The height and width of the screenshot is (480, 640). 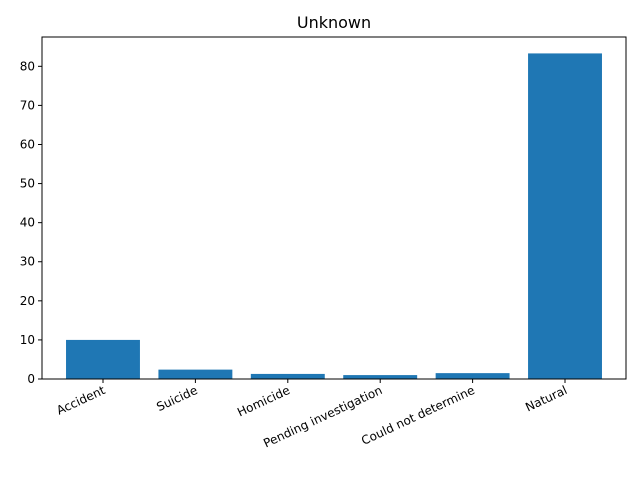 I want to click on bar-suicide, so click(x=195, y=374).